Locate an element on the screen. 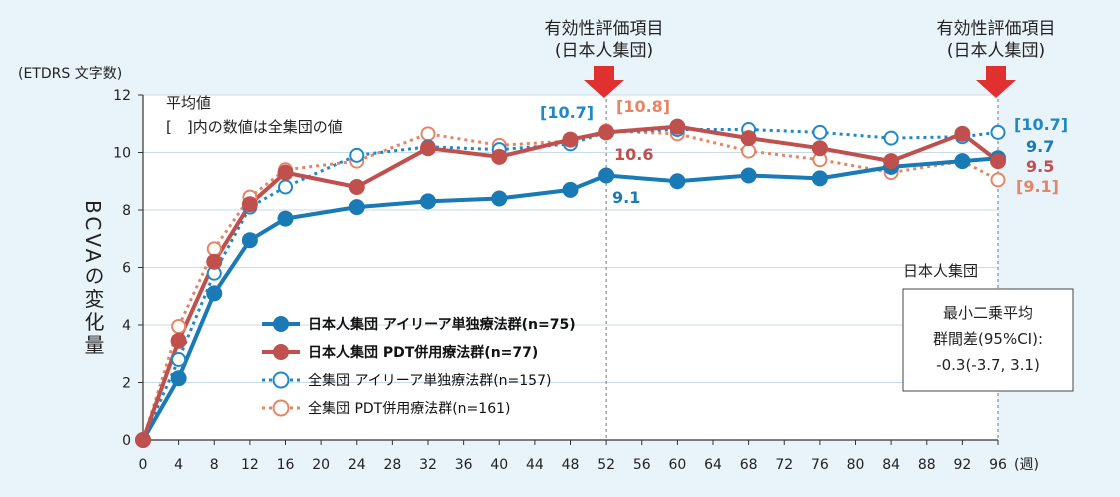 This screenshot has width=1120, height=497. endpoint-52-line2: (日本人集団) is located at coordinates (604, 51).